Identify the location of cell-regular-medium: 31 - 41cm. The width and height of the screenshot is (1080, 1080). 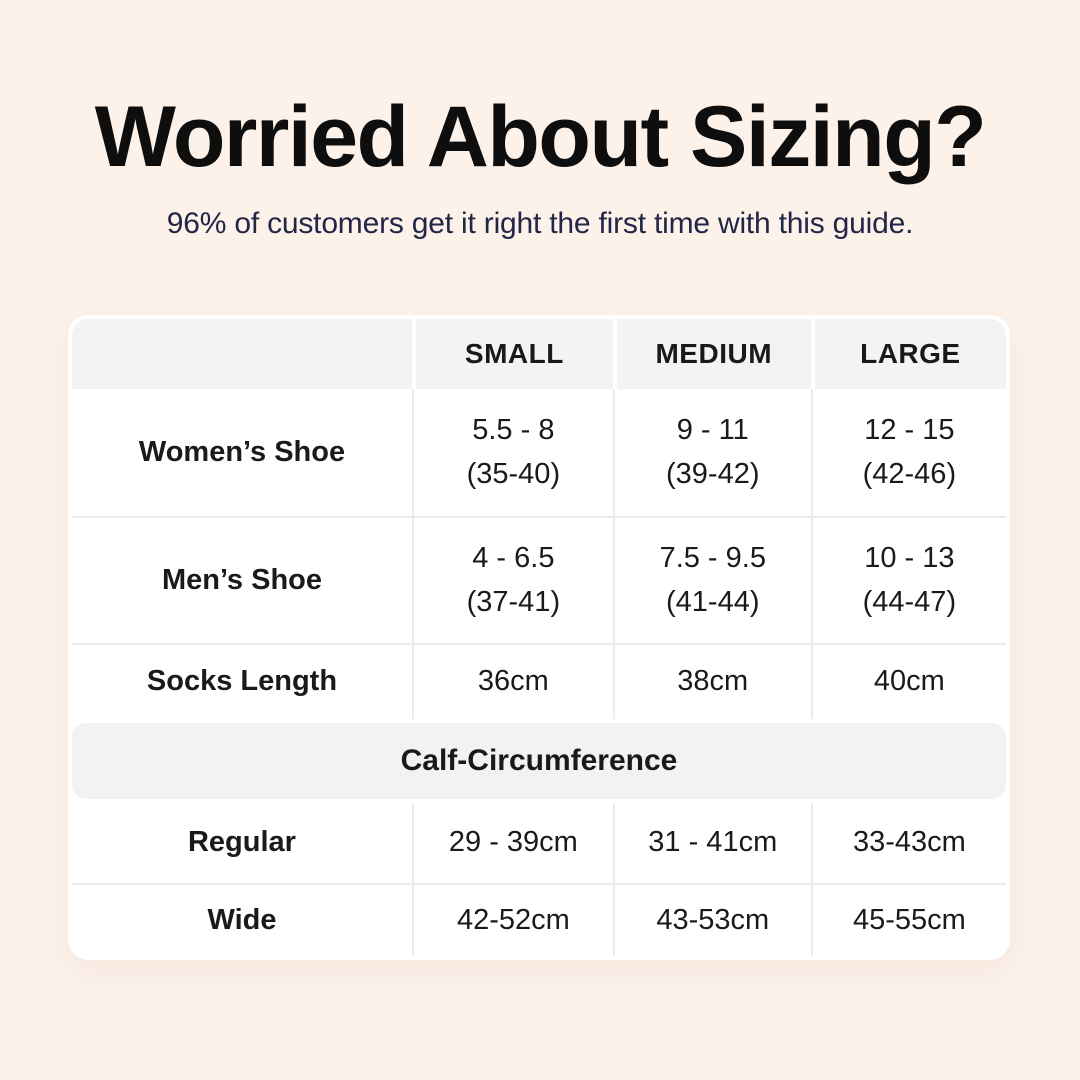
(711, 843).